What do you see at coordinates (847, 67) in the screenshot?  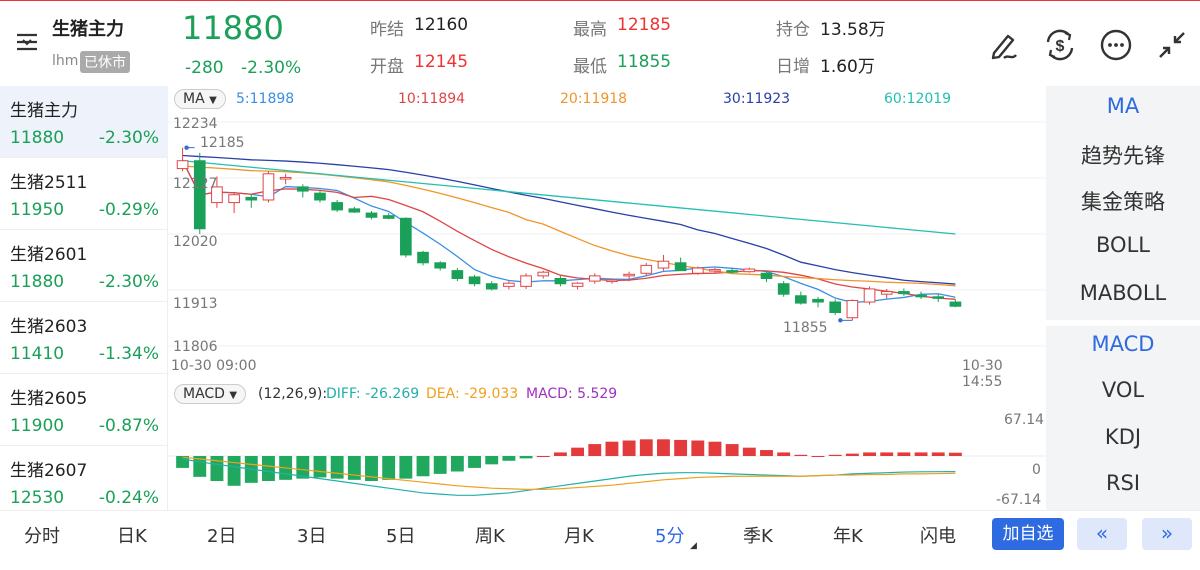 I see `stat-value-daily-increase: 1.60万` at bounding box center [847, 67].